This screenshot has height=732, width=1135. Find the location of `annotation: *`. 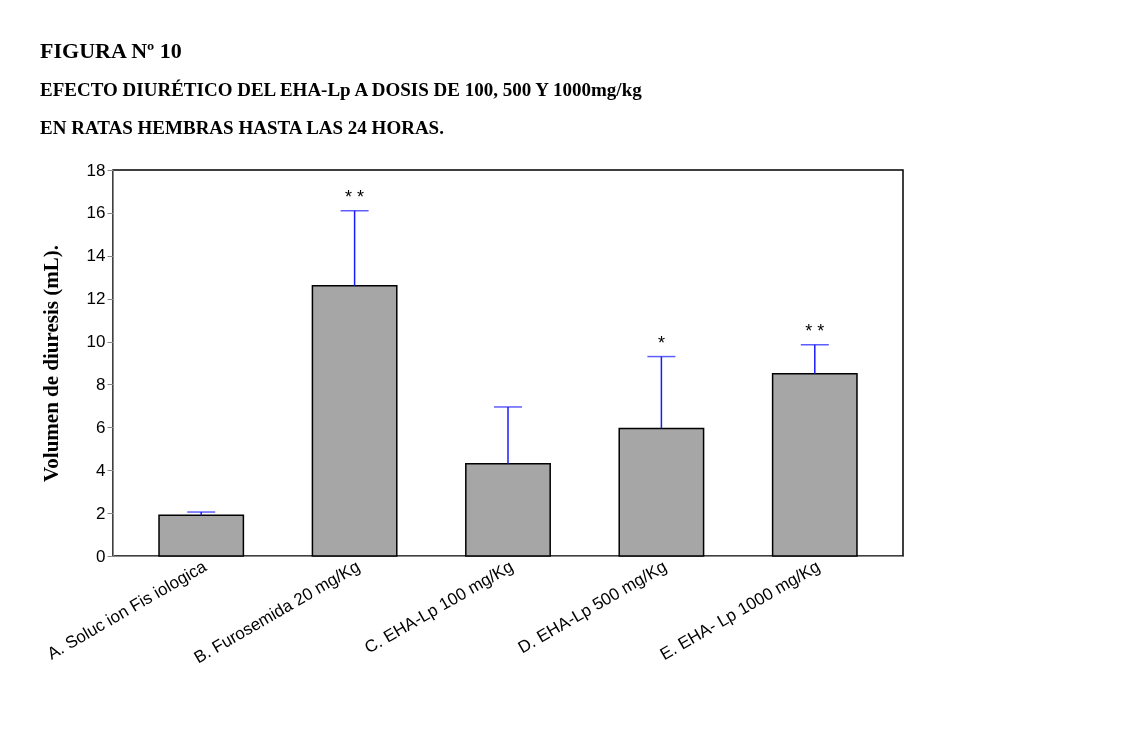

annotation: * is located at coordinates (661, 342).